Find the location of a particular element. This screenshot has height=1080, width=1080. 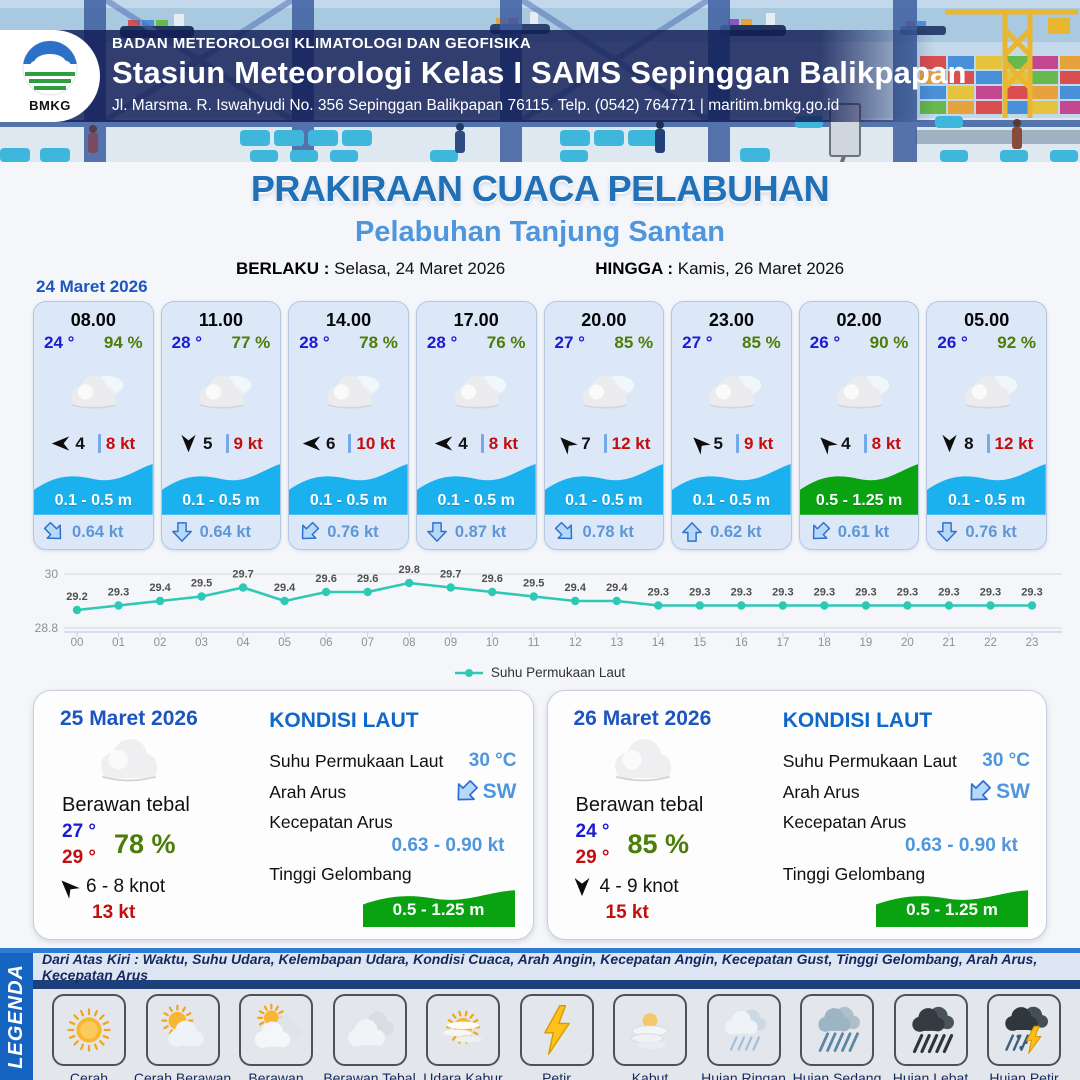

rain-light-icon is located at coordinates (743, 1030).